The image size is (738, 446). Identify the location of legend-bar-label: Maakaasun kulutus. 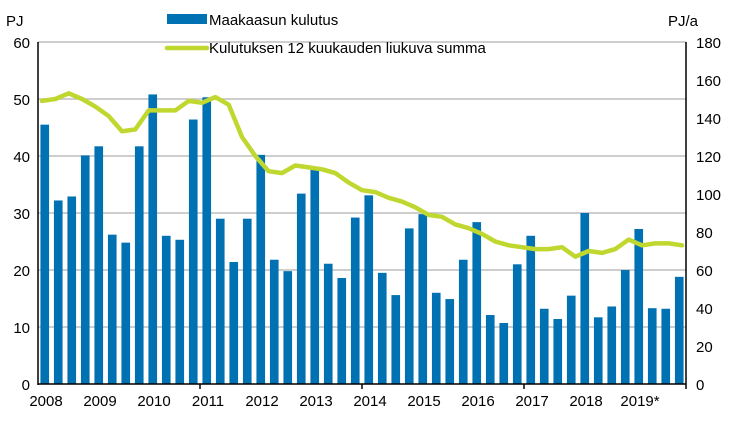
(273, 20).